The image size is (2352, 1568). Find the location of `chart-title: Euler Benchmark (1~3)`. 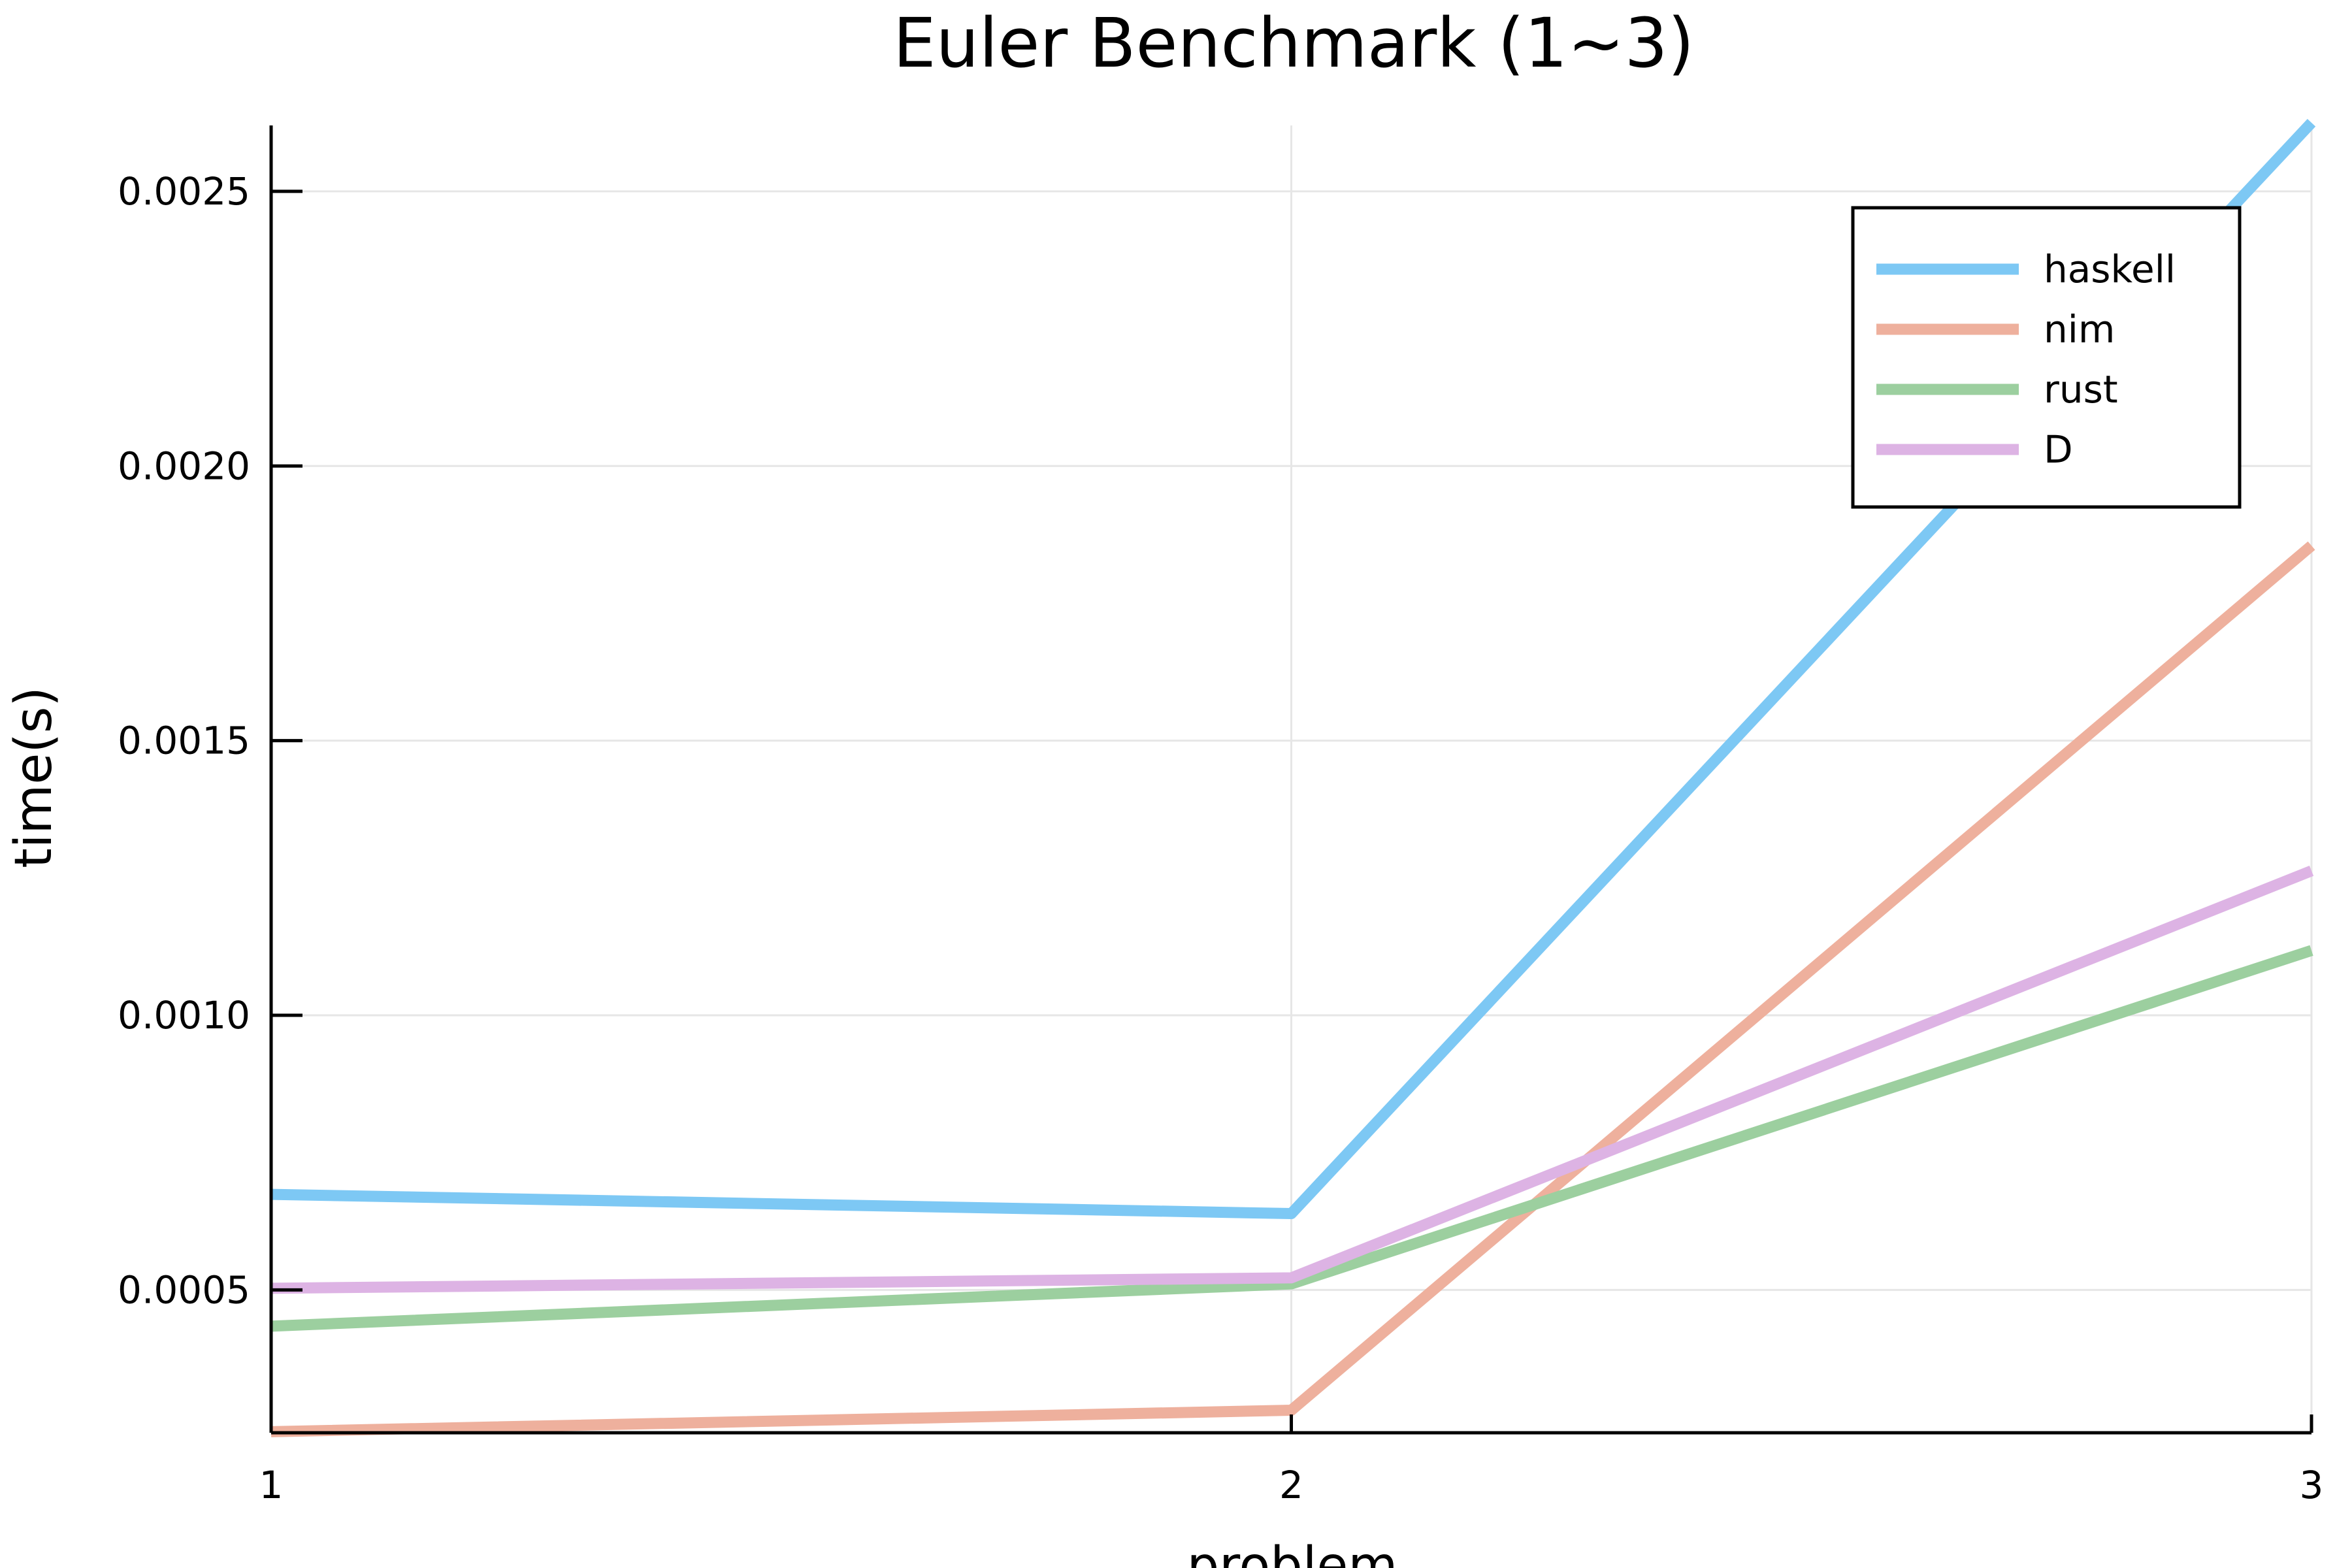

chart-title: Euler Benchmark (1~3) is located at coordinates (1293, 43).